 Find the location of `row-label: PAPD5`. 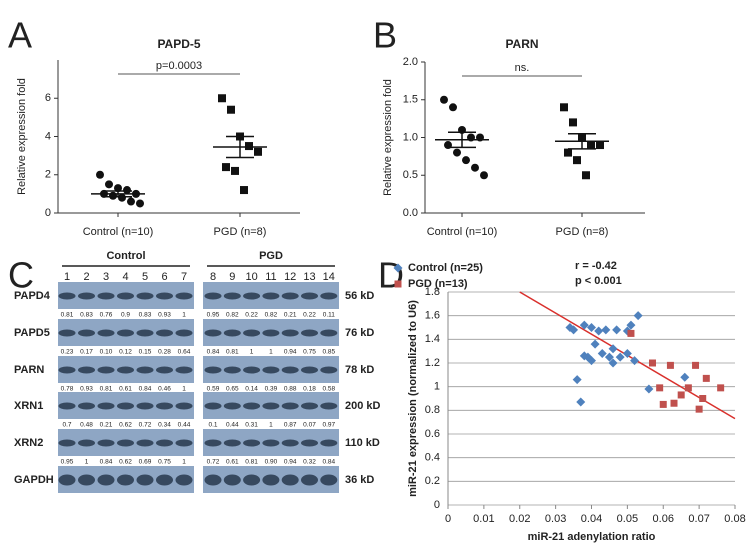

row-label: PAPD5 is located at coordinates (32, 333).